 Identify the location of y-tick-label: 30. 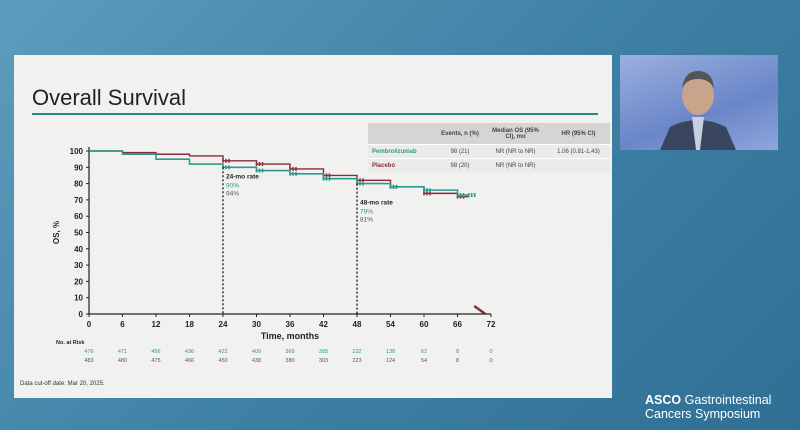
(78, 265).